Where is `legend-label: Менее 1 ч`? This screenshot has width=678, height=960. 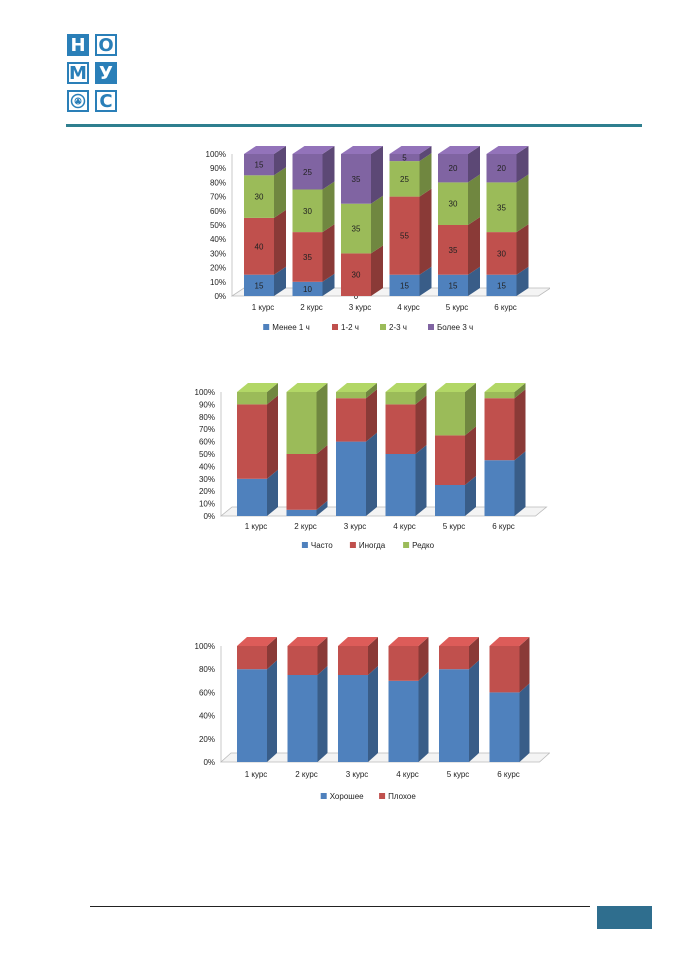
legend-label: Менее 1 ч is located at coordinates (291, 327).